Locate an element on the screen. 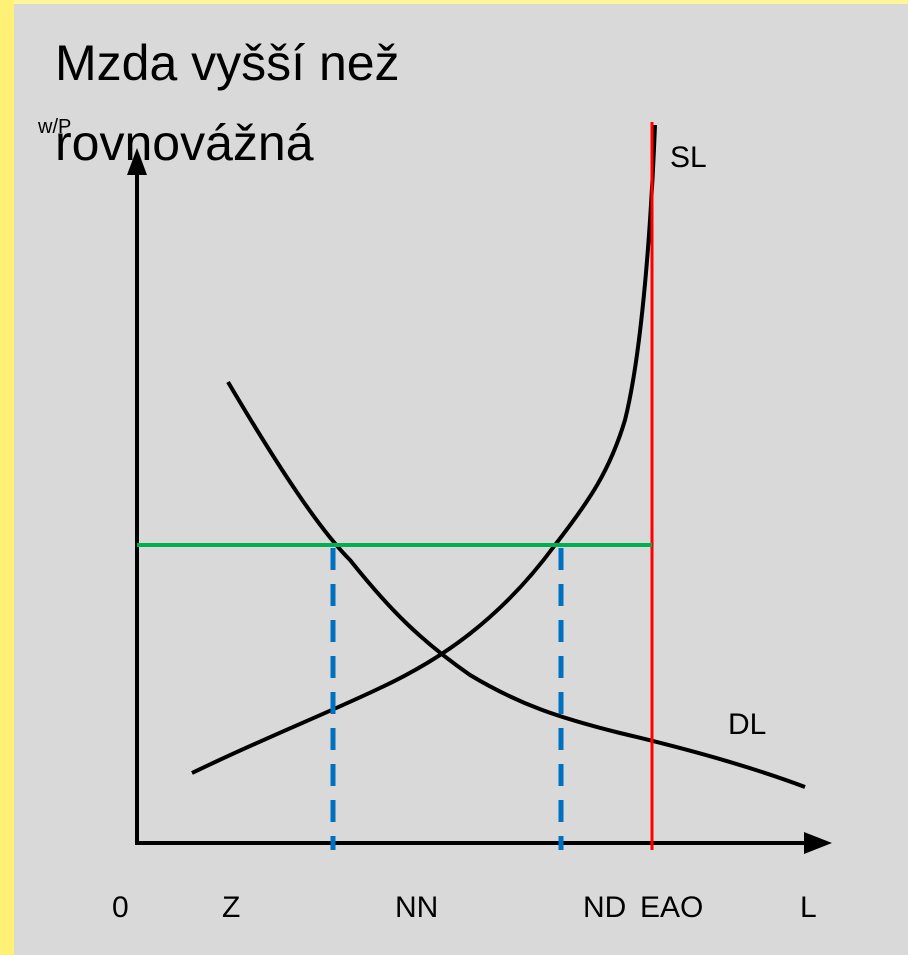  x-label: ND is located at coordinates (605, 907).